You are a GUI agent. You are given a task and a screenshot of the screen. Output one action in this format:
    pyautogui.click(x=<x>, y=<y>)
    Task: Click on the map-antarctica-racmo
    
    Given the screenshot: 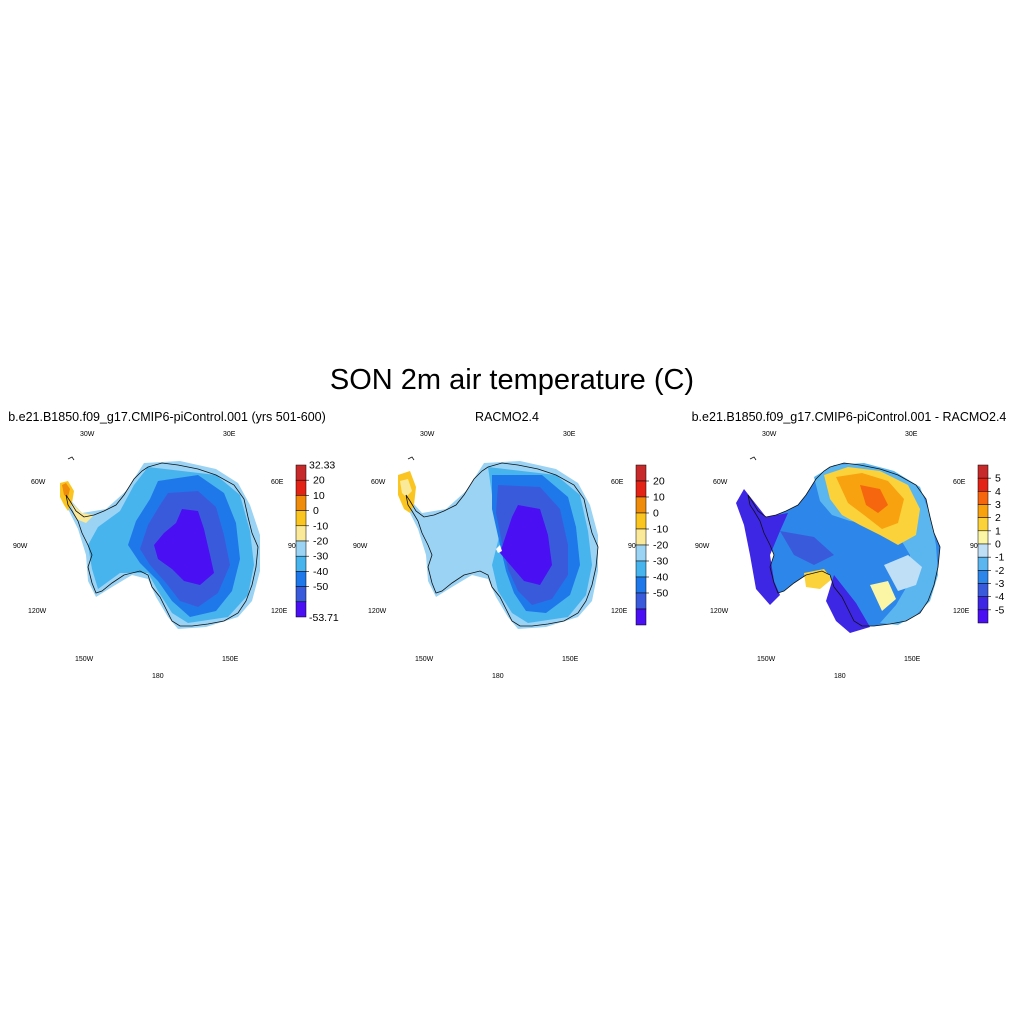 What is the action you would take?
    pyautogui.click(x=498, y=542)
    